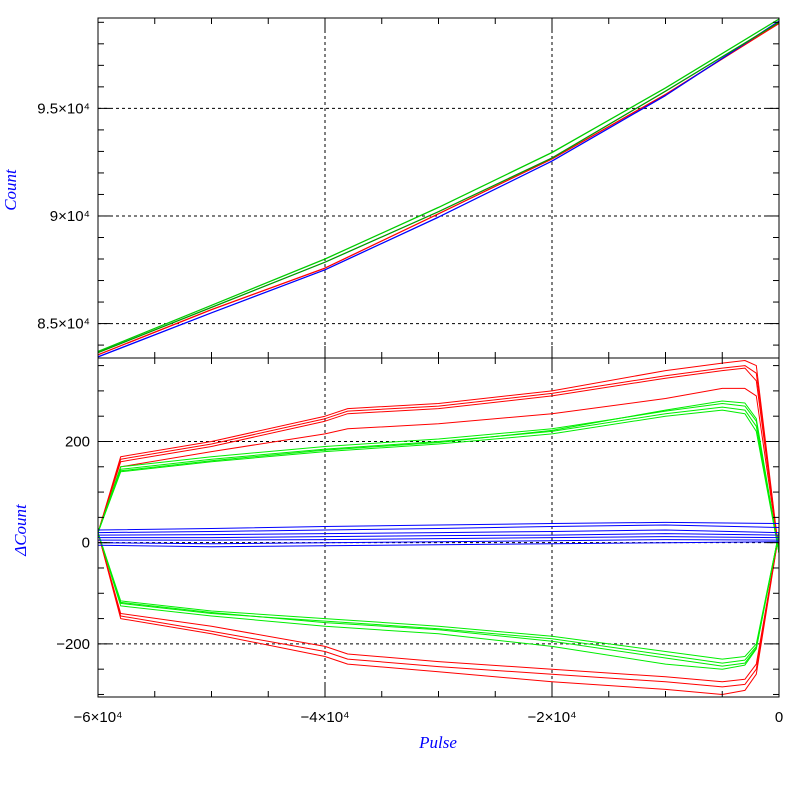 Image resolution: width=797 pixels, height=797 pixels. What do you see at coordinates (77, 441) in the screenshot?
I see `y-tick-label: 200` at bounding box center [77, 441].